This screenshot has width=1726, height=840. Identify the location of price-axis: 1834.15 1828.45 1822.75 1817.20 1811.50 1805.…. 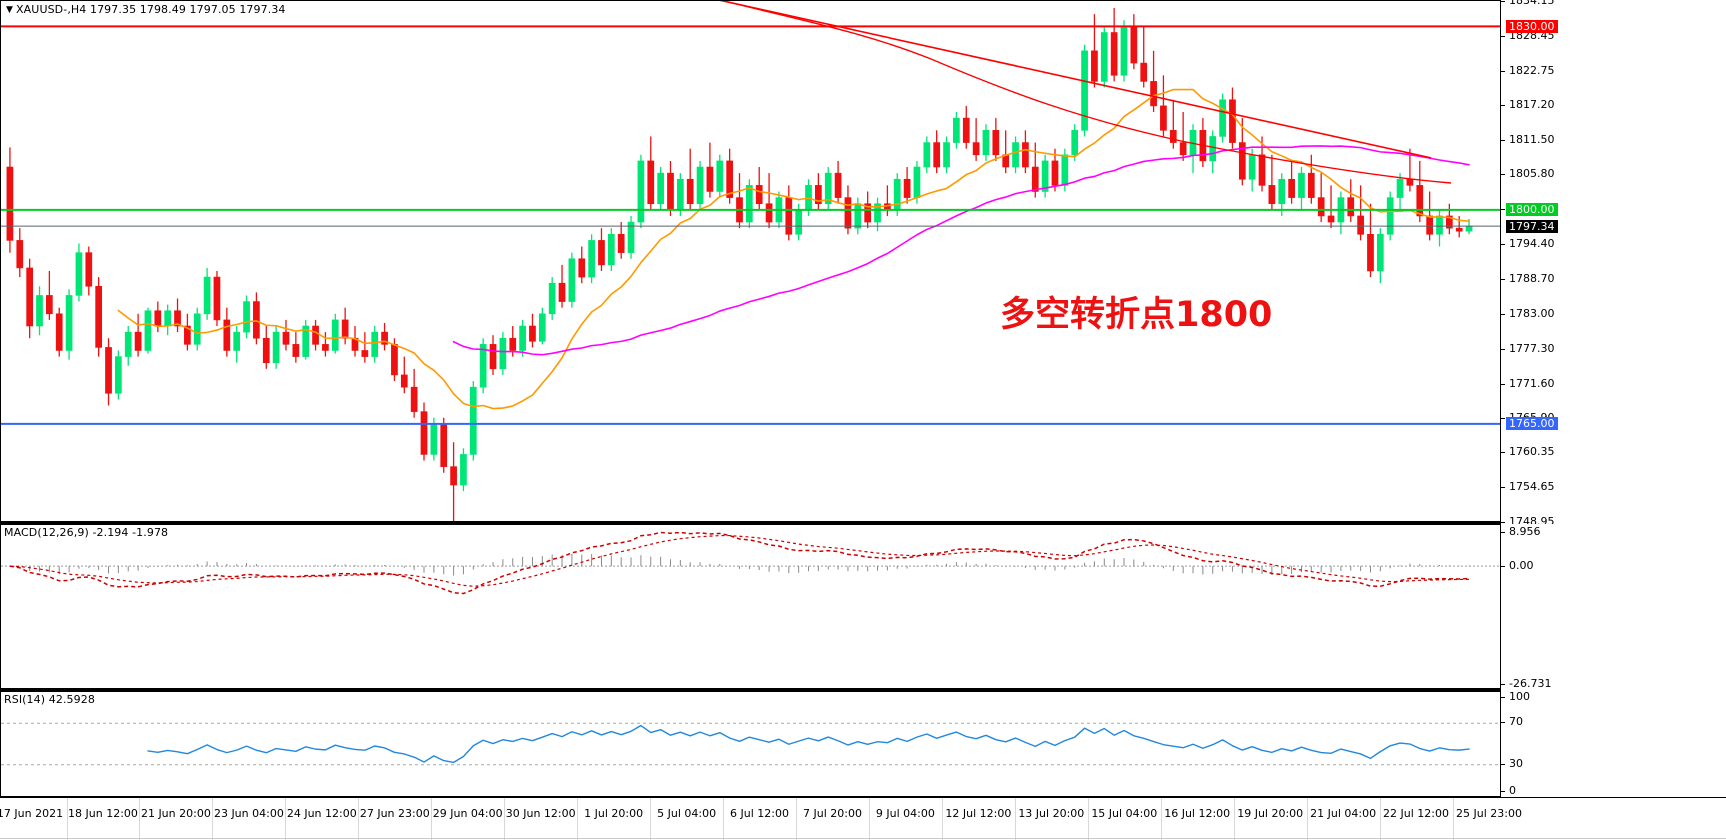
(1613, 263).